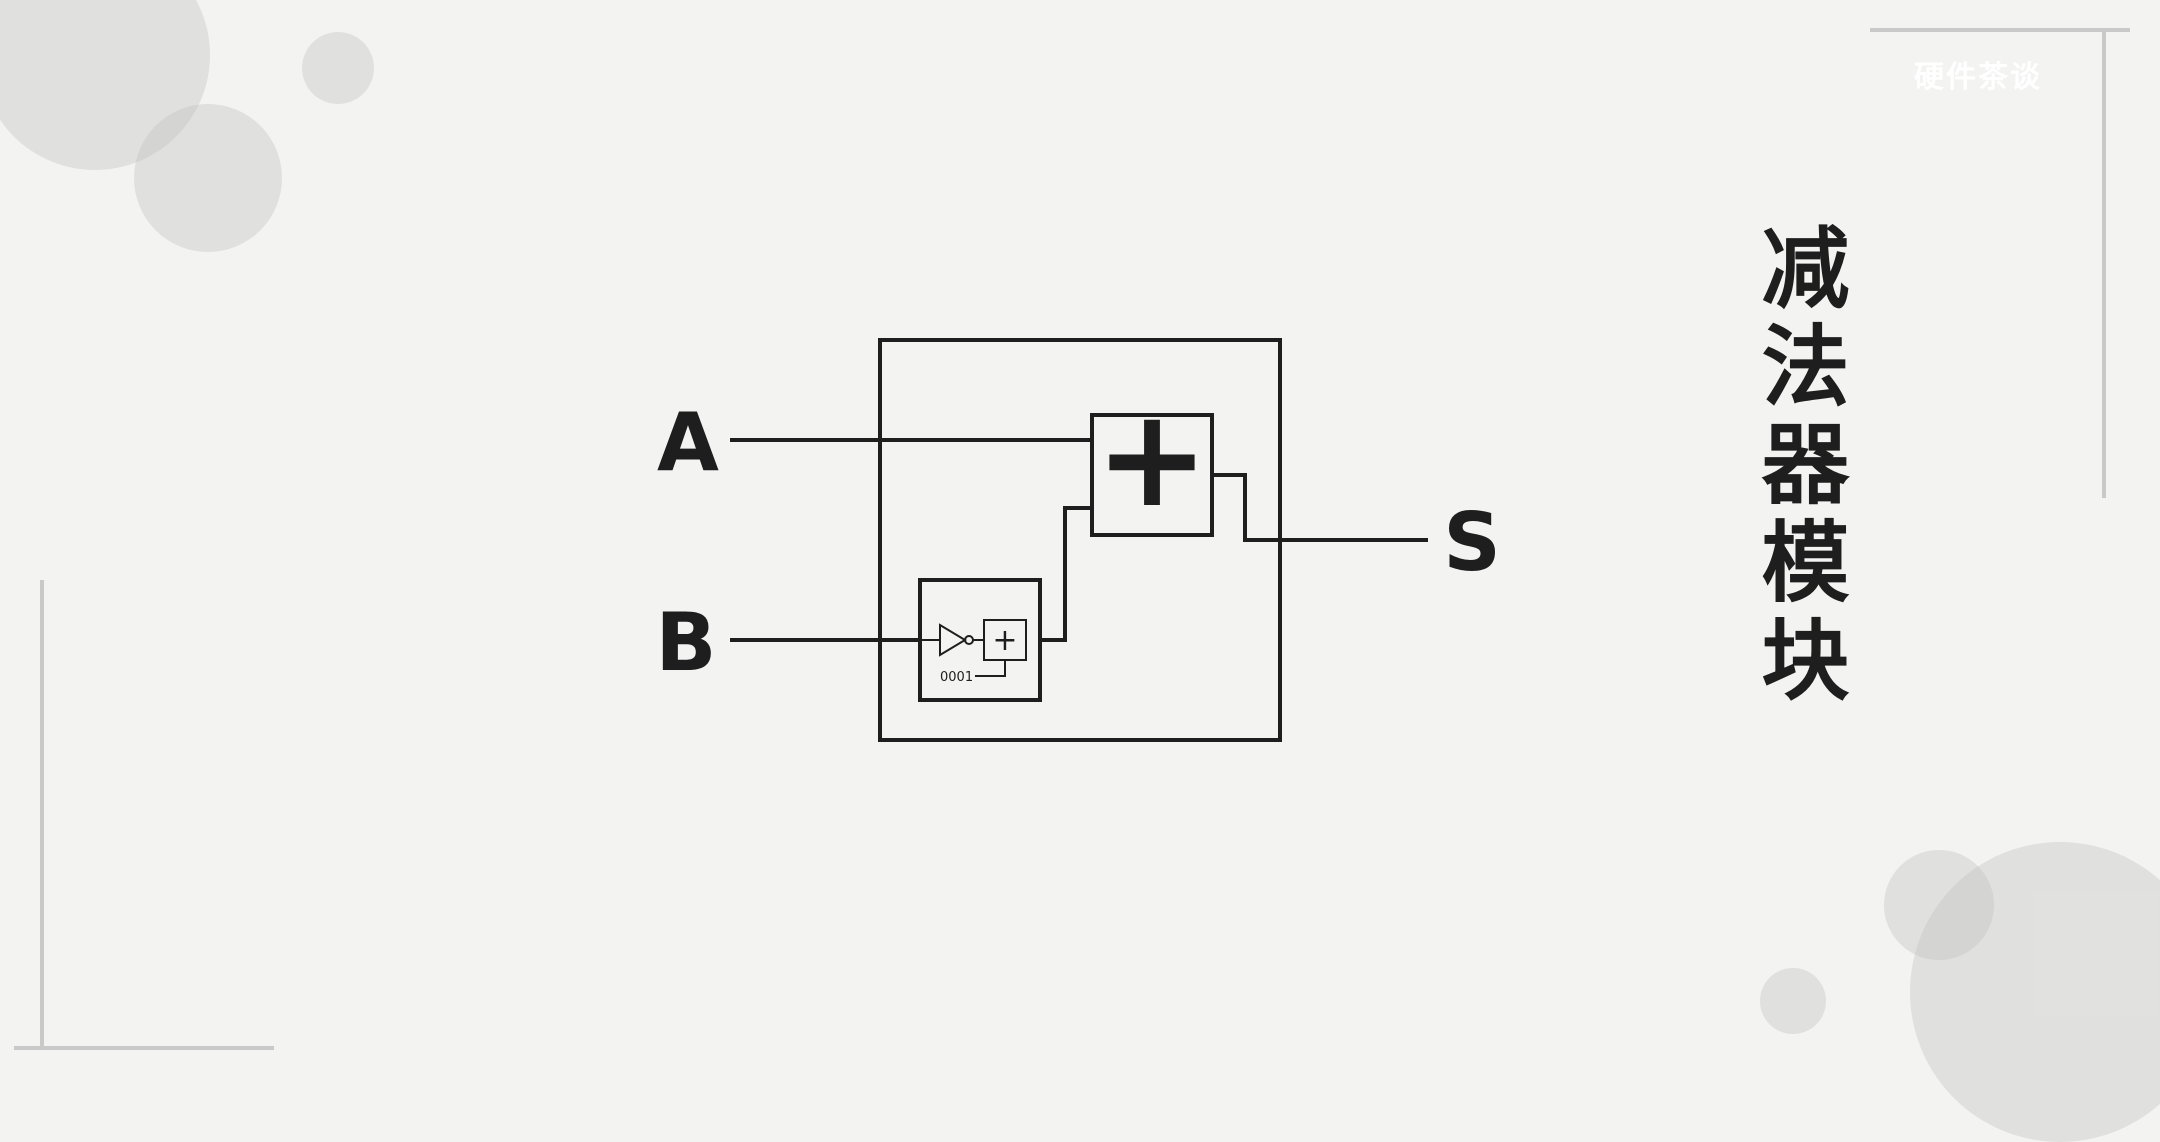  Describe the element at coordinates (338, 68) in the screenshot. I see `decor-circle-top-left-small` at that location.